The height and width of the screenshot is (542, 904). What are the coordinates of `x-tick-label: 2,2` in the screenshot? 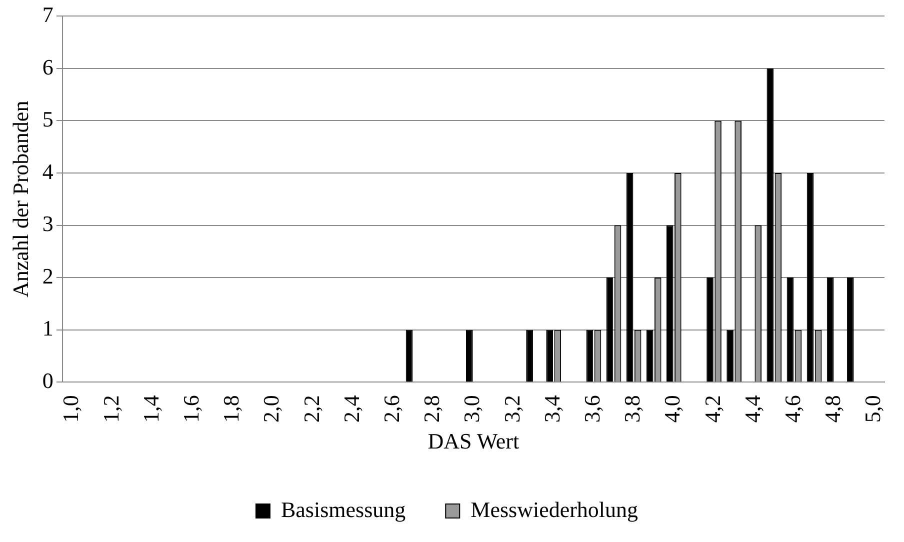 It's located at (311, 409).